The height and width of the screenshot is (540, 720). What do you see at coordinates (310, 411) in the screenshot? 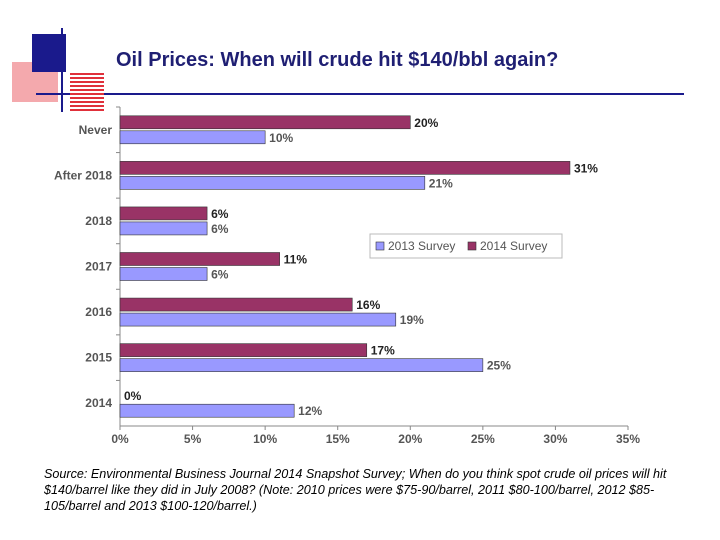
I see `data-label: 12%` at bounding box center [310, 411].